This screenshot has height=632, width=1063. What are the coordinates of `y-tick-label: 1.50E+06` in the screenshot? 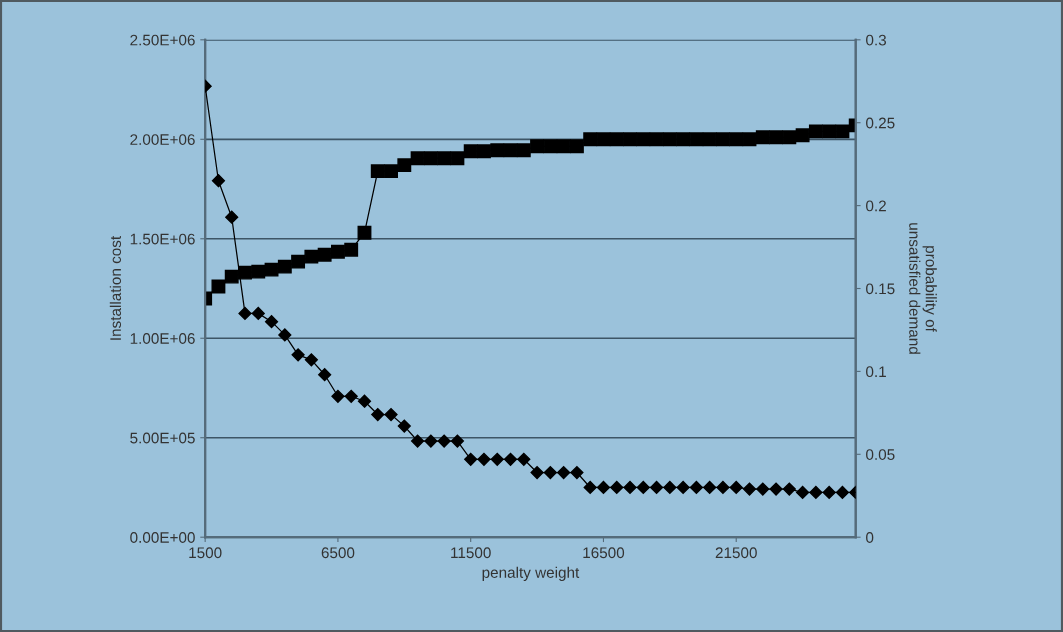 It's located at (162, 239).